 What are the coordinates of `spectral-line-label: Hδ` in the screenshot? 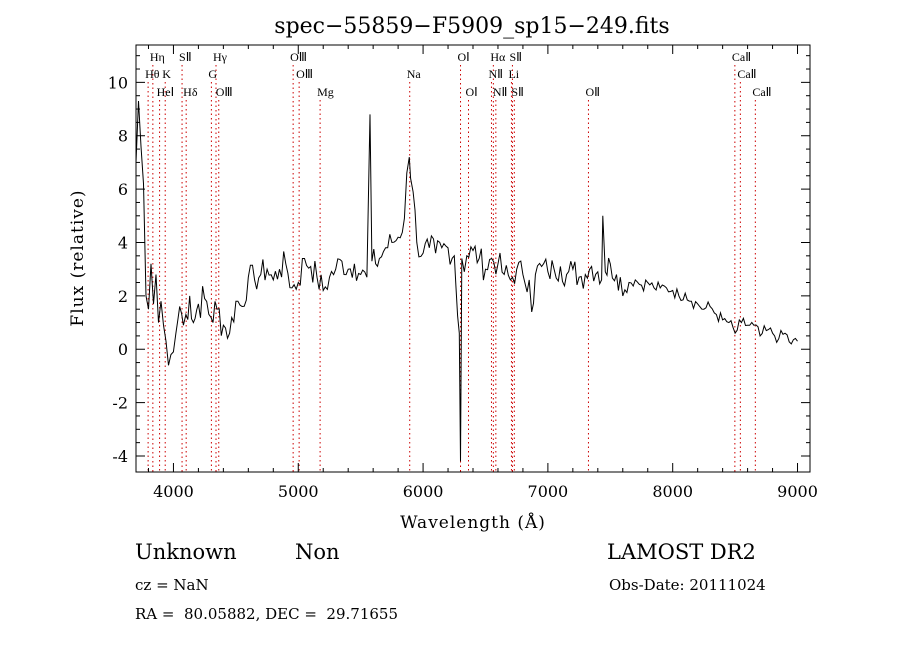 It's located at (190, 92).